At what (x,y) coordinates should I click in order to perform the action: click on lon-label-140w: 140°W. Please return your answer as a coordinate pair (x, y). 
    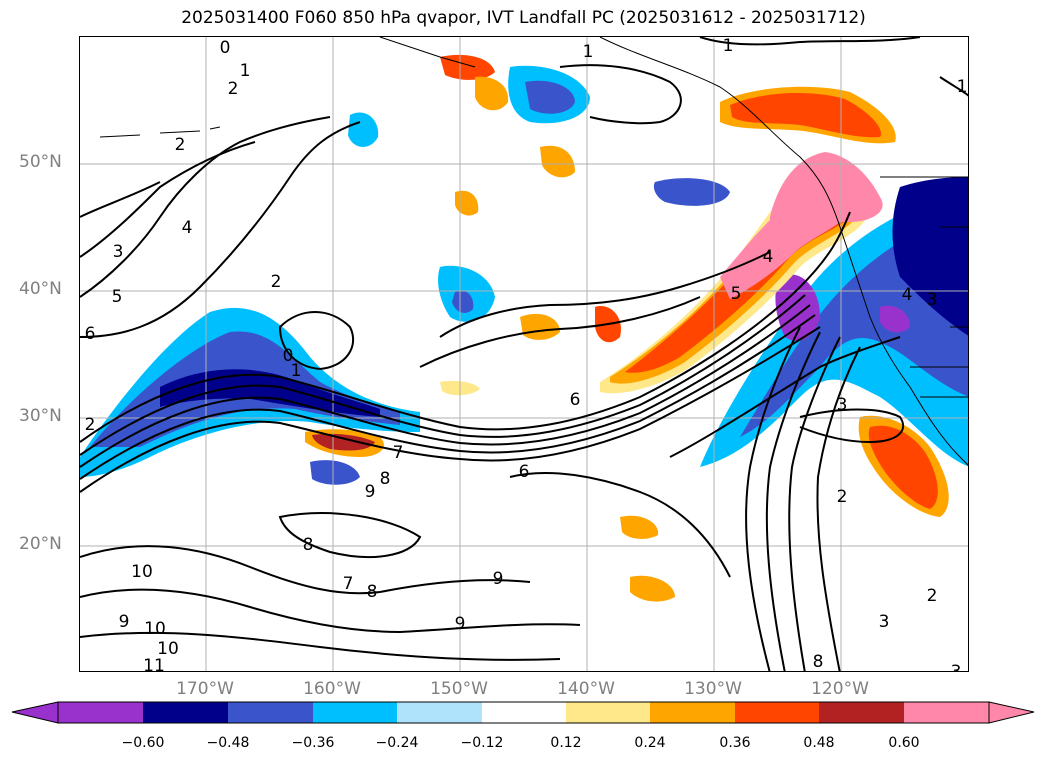
    Looking at the image, I should click on (586, 689).